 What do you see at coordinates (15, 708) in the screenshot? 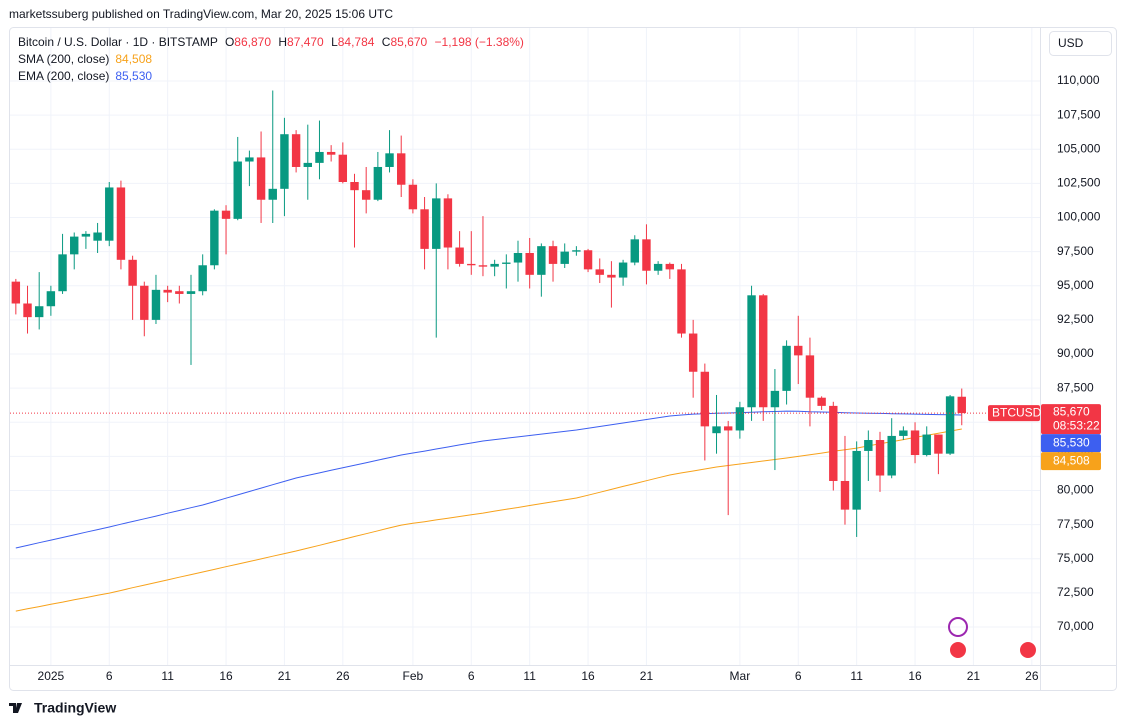
I see `brand-logo` at bounding box center [15, 708].